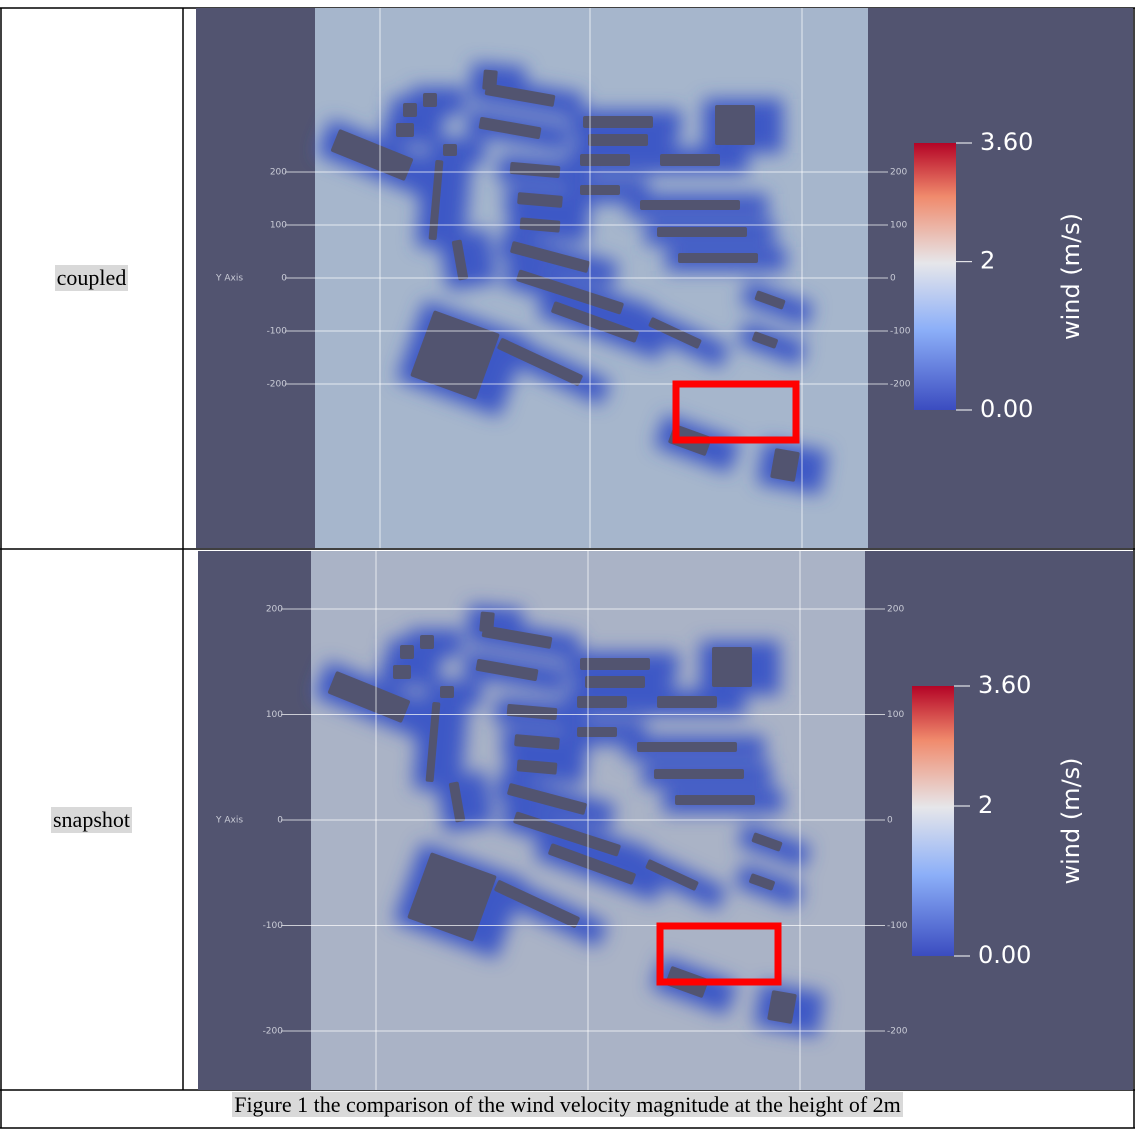 This screenshot has width=1135, height=1129. Describe the element at coordinates (280, 821) in the screenshot. I see `y-tick-label: 0` at that location.